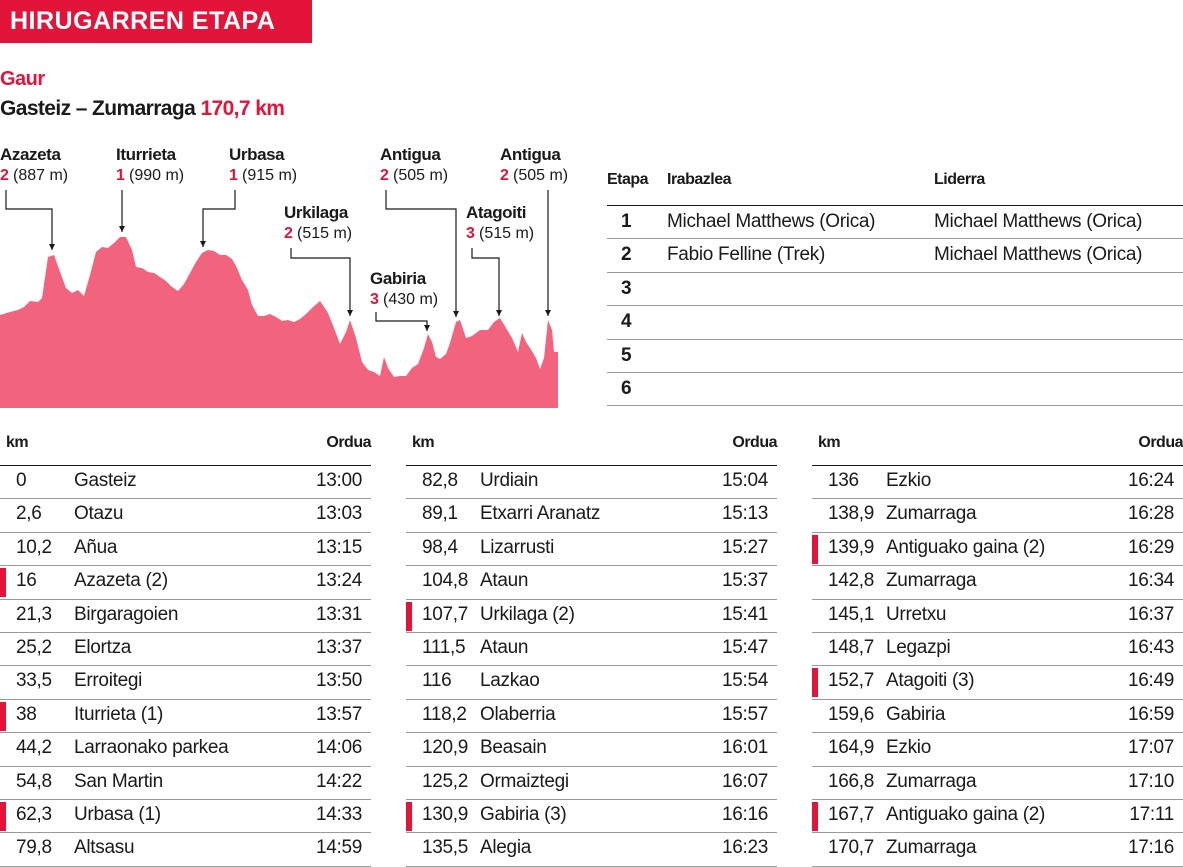 The image size is (1183, 867). I want to click on schedule-time: 14:33, so click(338, 814).